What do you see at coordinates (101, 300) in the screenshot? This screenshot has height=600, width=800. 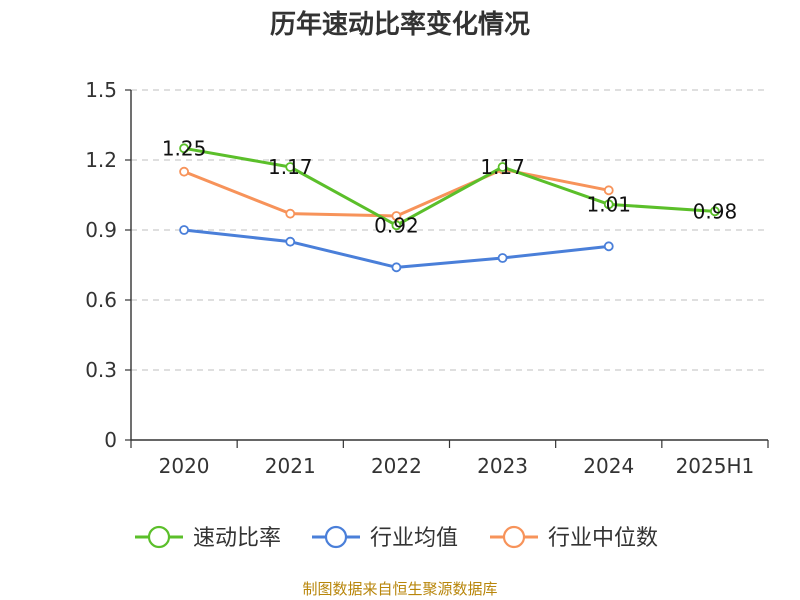 I see `y-tick-label: 0.6` at bounding box center [101, 300].